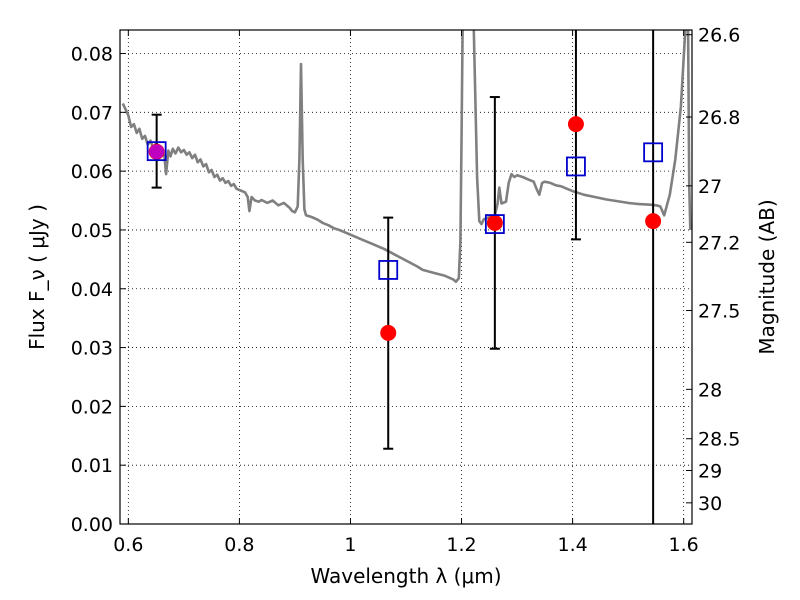 The height and width of the screenshot is (600, 800). Describe the element at coordinates (719, 312) in the screenshot. I see `y2-tick-label: 27.5` at that location.